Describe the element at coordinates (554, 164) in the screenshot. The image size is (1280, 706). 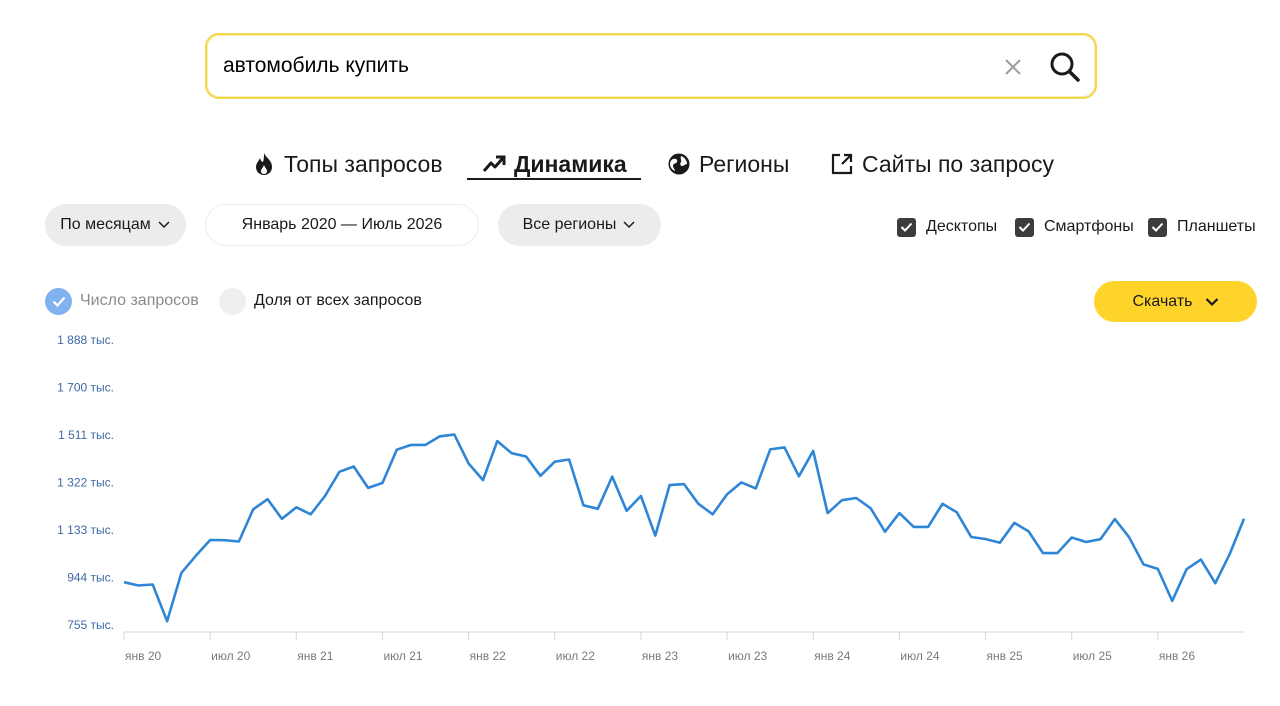
I see `tab-dynamics: Динамика` at that location.